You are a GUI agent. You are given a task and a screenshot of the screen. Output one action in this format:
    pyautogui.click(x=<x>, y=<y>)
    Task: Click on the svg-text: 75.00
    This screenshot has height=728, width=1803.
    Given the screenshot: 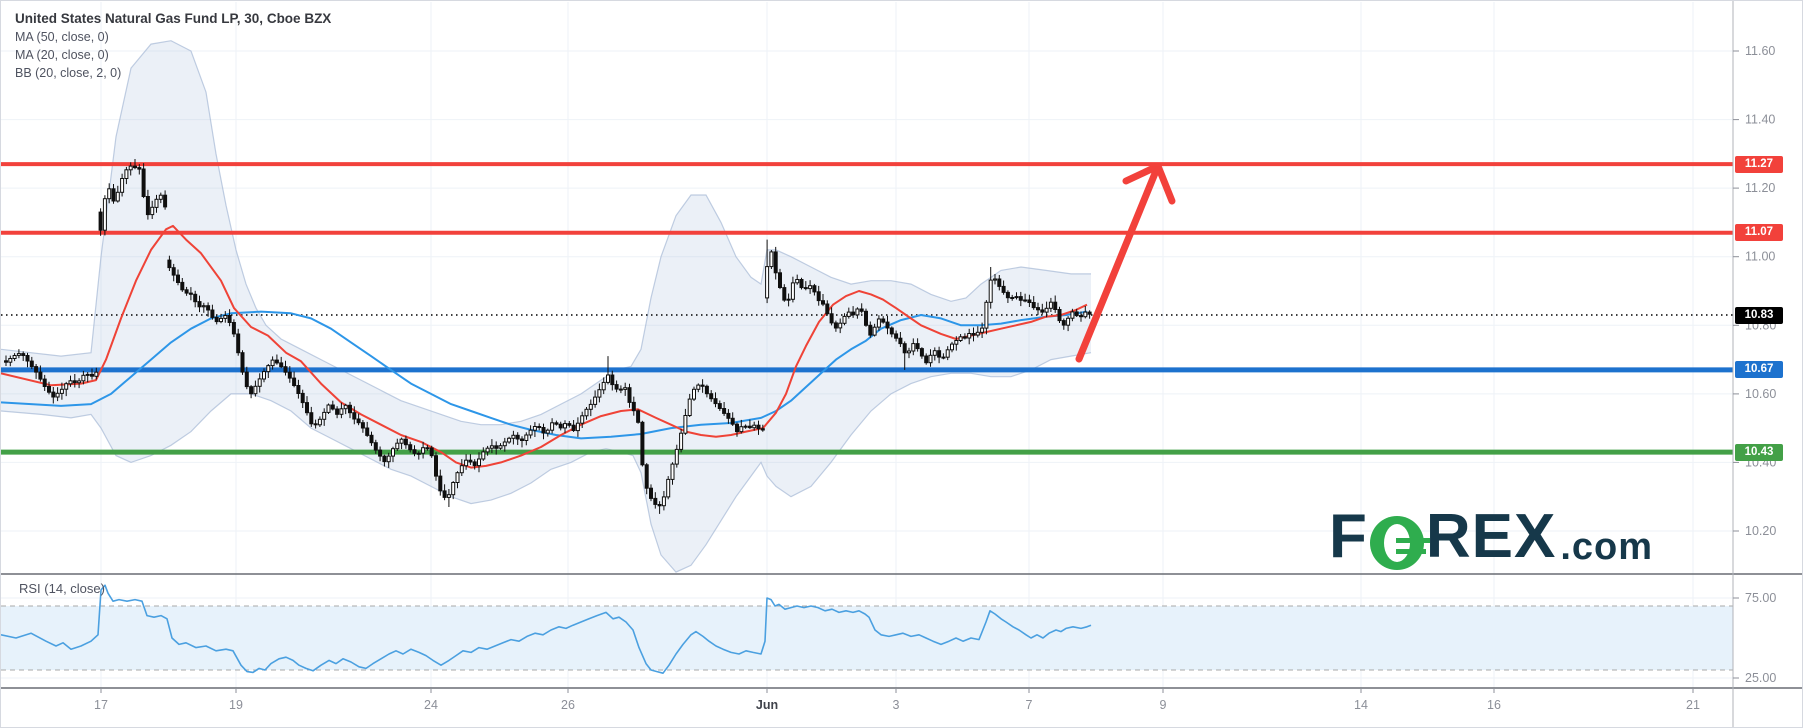 What is the action you would take?
    pyautogui.click(x=1760, y=598)
    